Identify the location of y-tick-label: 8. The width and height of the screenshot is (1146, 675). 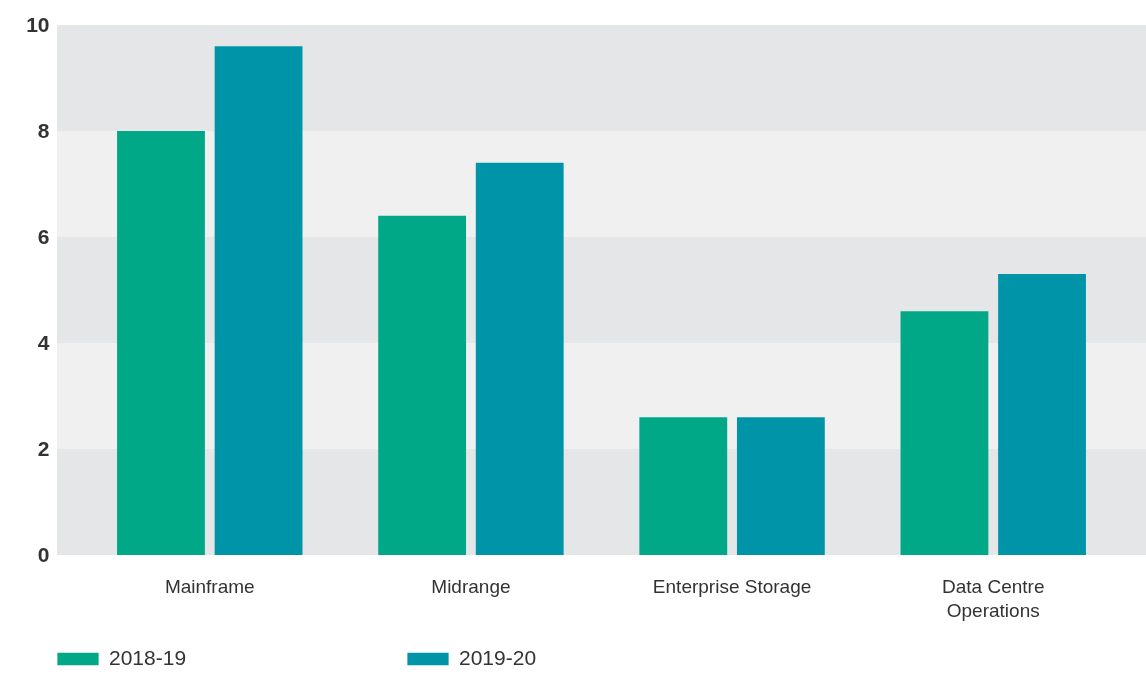
(43, 130).